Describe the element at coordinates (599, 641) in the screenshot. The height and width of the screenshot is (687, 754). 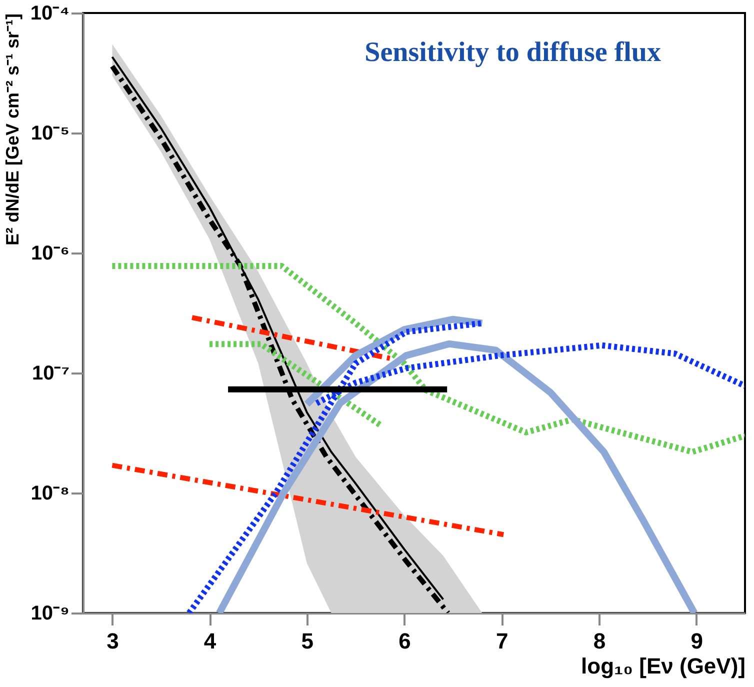
I see `x-tick-label: 8` at that location.